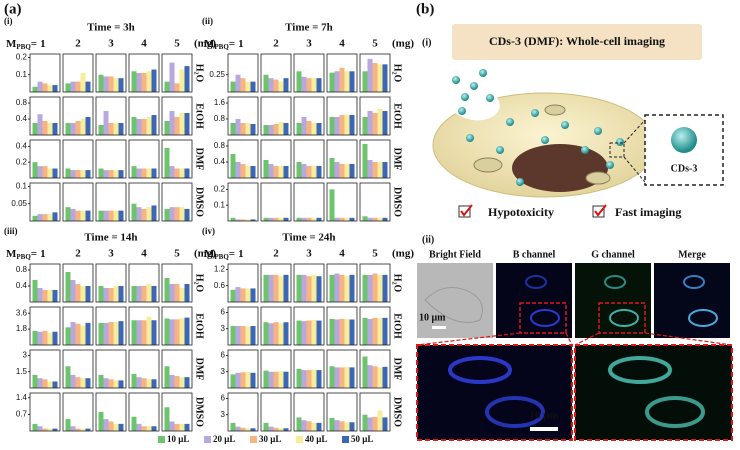  I want to click on sub-label: (ii), so click(428, 239).